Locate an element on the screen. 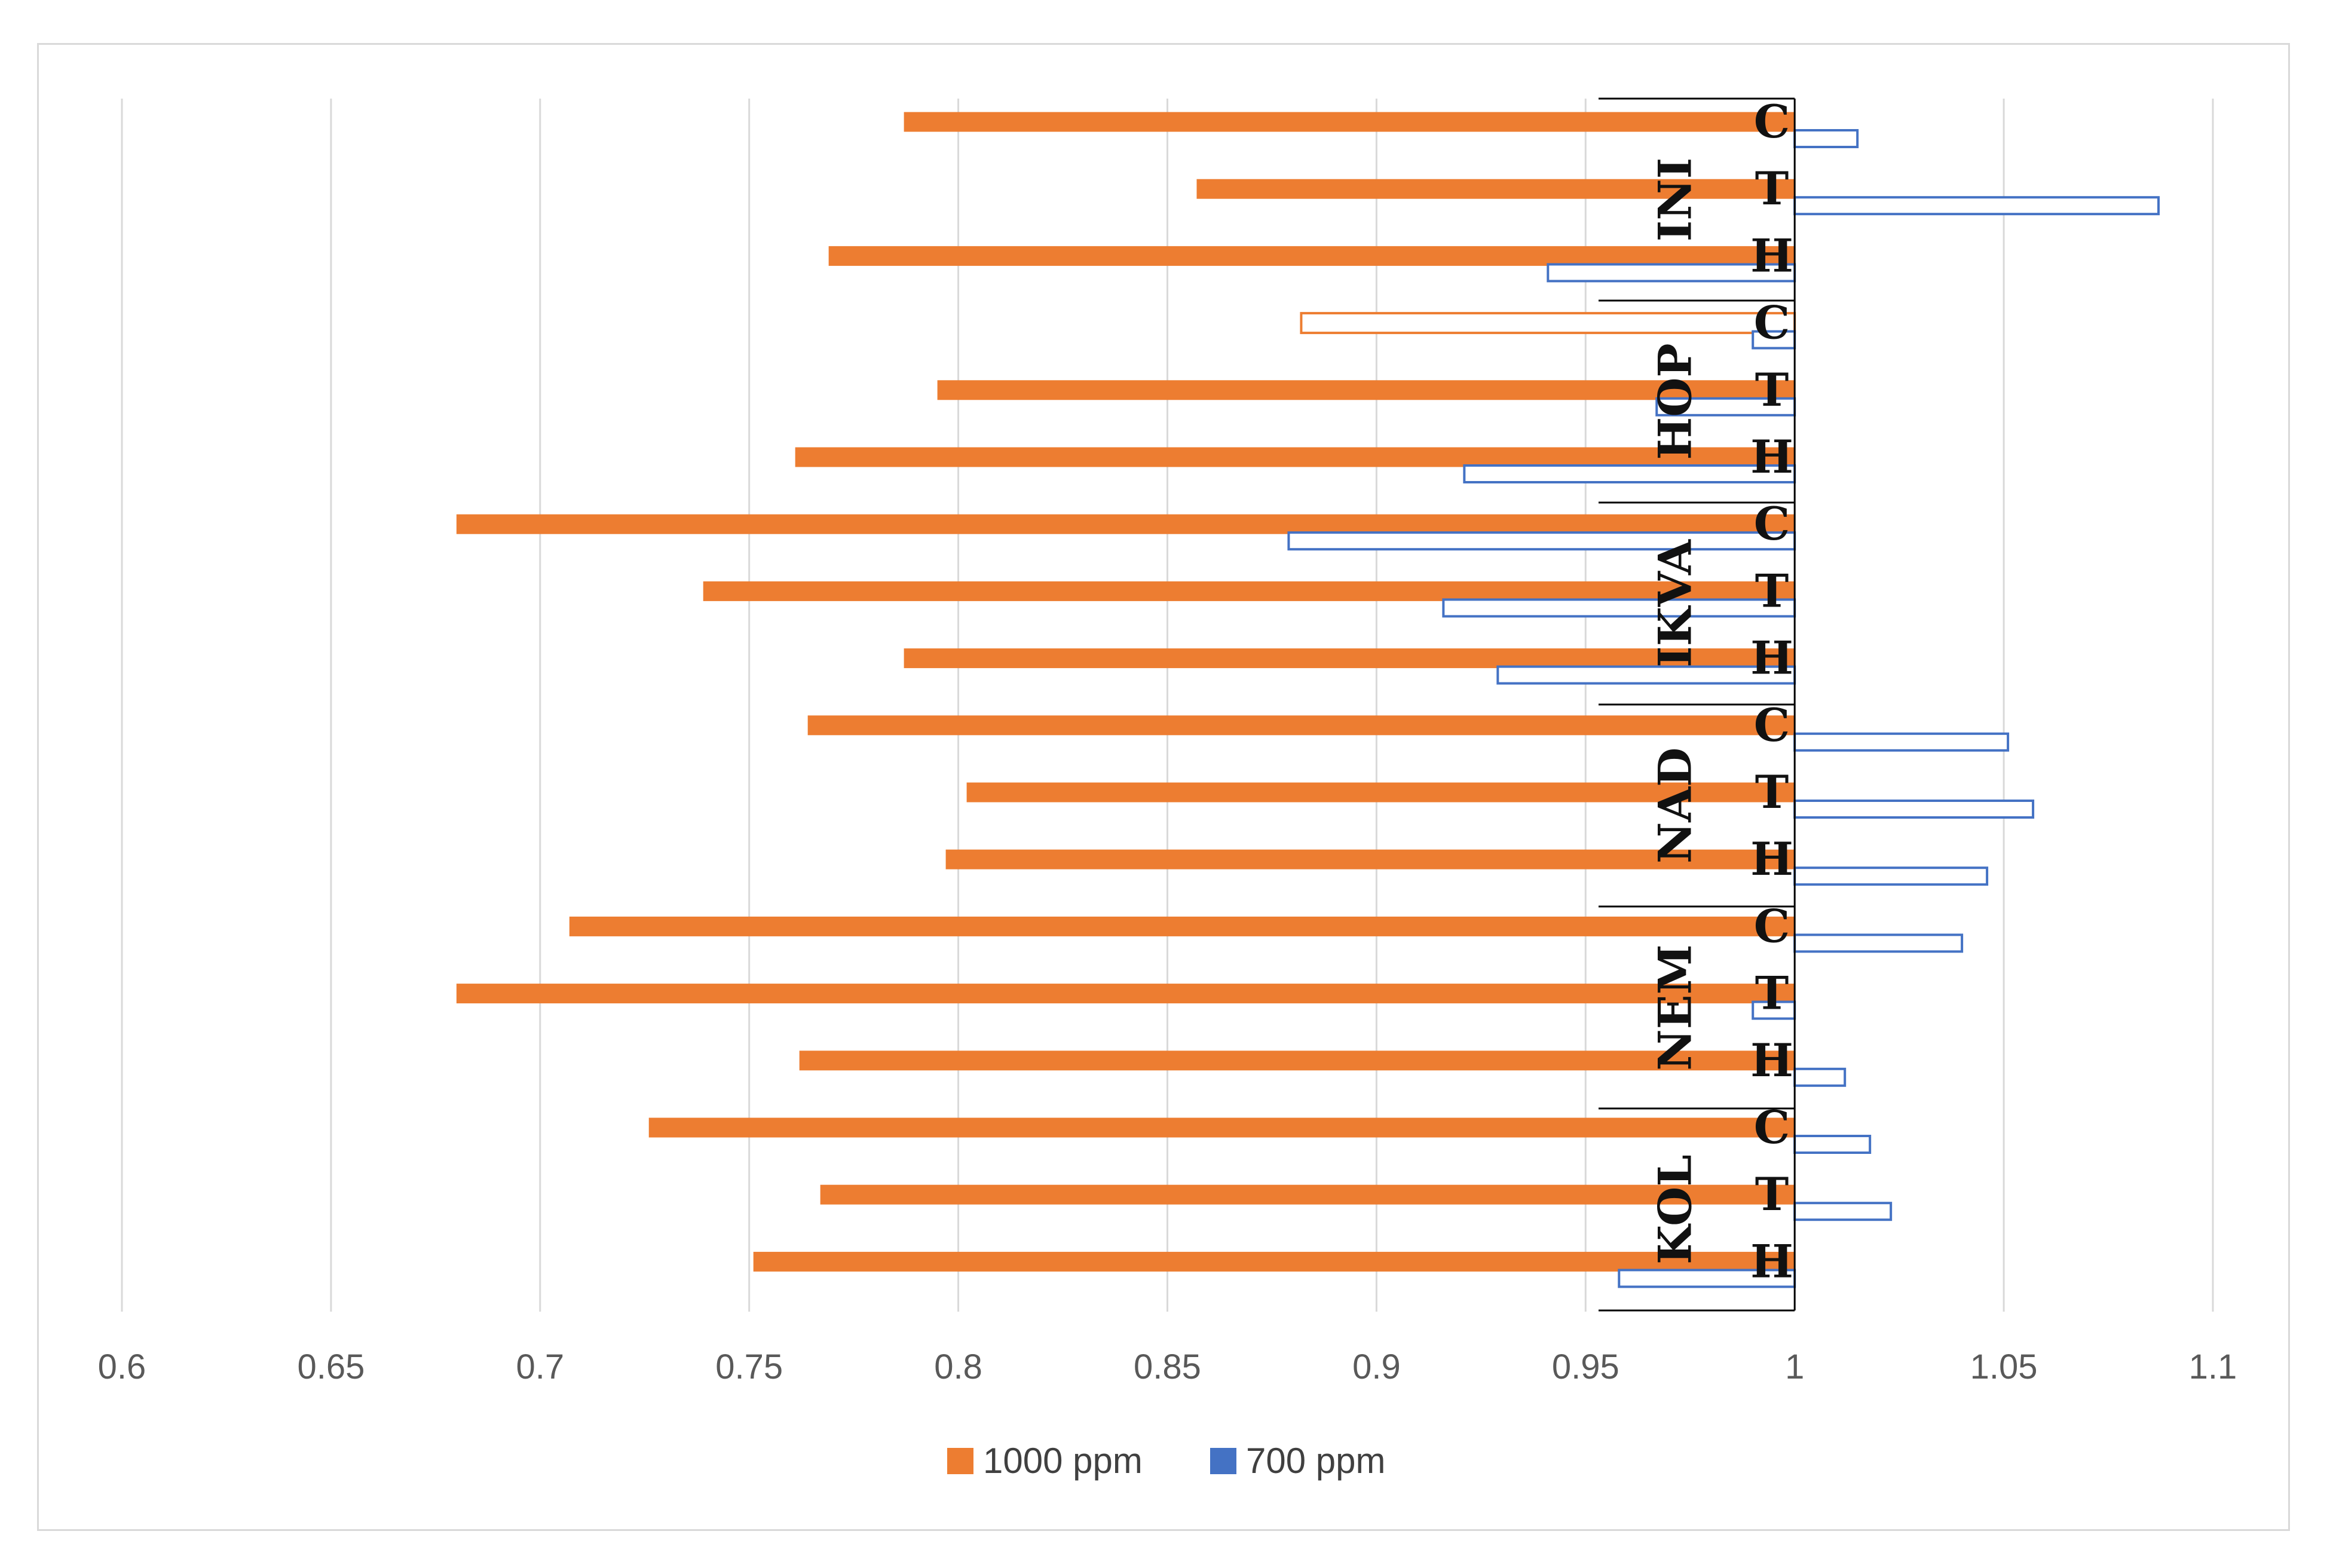  x-tick-label: 0.6 is located at coordinates (122, 1367).